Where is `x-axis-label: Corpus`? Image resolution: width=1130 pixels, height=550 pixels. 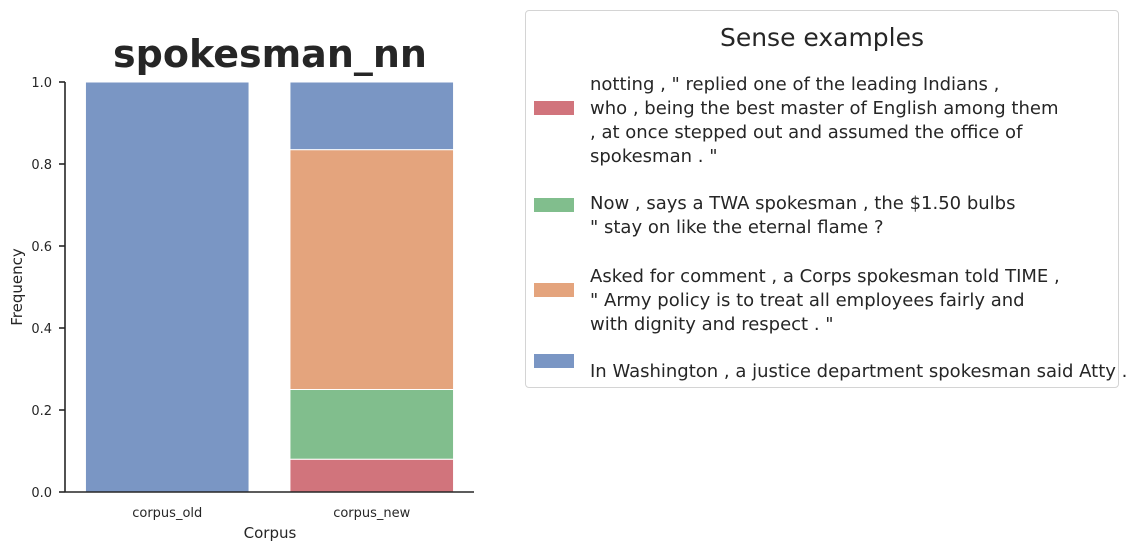 x-axis-label: Corpus is located at coordinates (270, 533).